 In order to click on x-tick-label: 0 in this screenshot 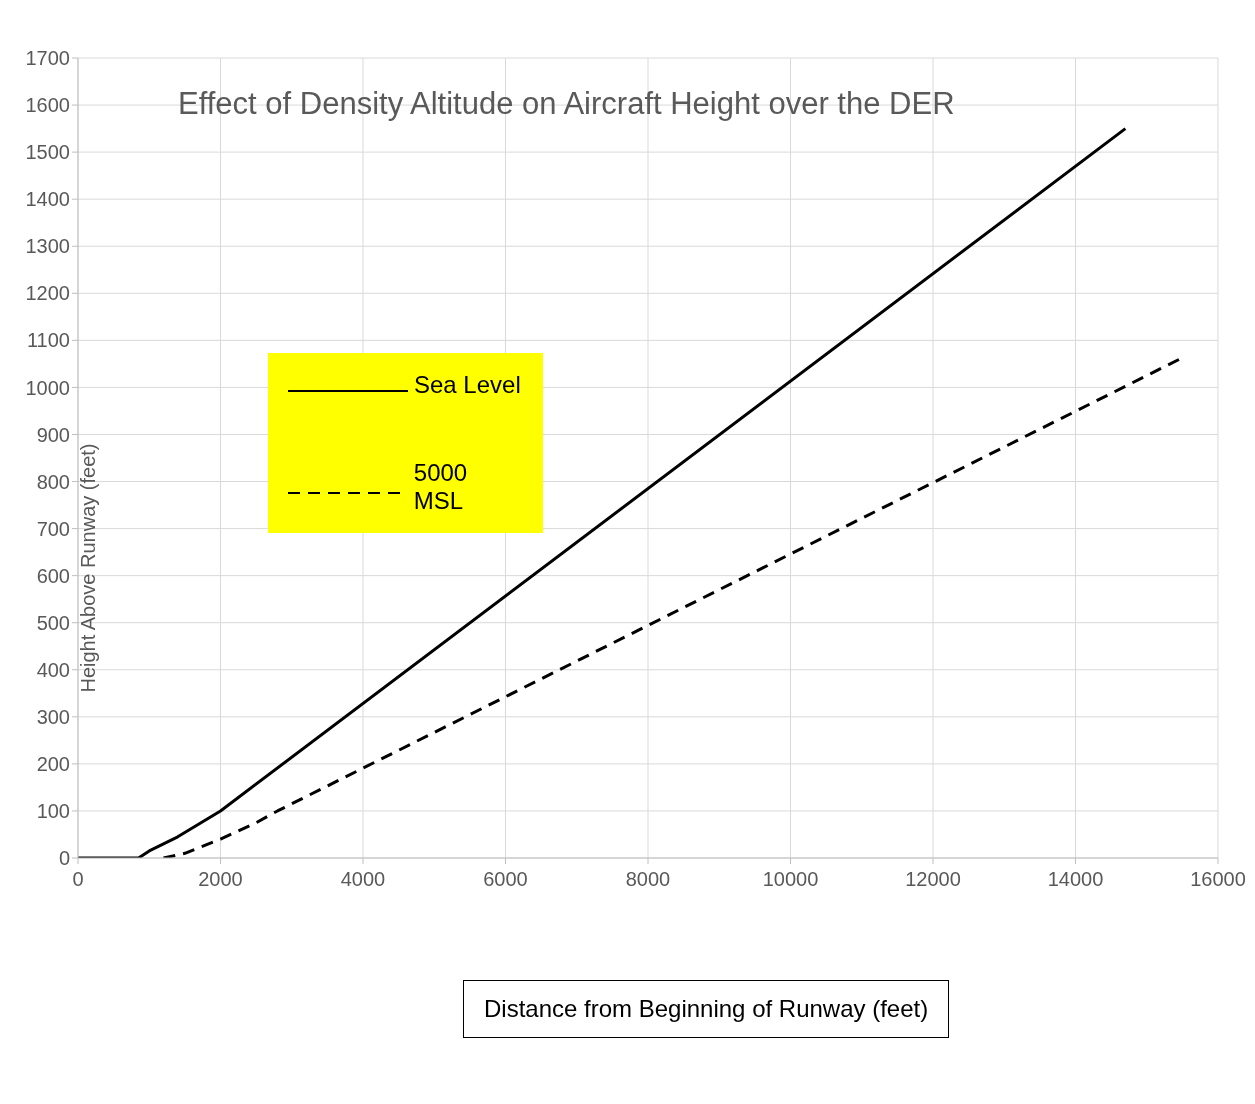, I will do `click(78, 879)`.